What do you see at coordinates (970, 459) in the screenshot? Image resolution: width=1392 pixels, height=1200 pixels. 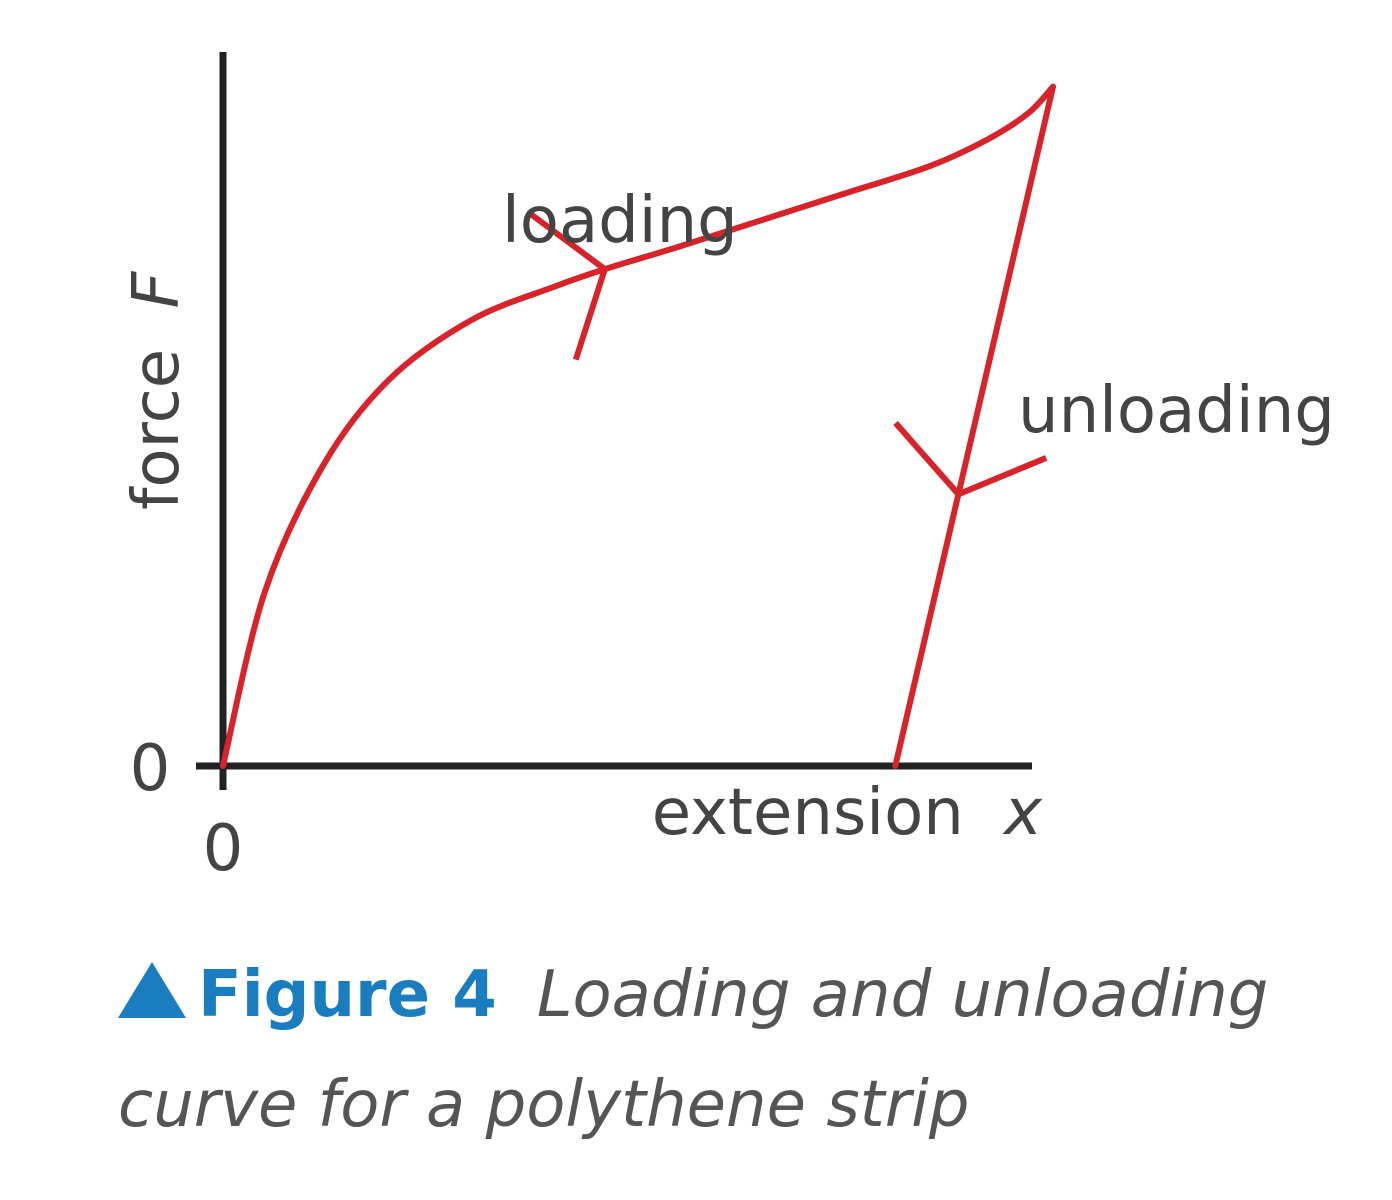 I see `arrow-marker-unloading` at bounding box center [970, 459].